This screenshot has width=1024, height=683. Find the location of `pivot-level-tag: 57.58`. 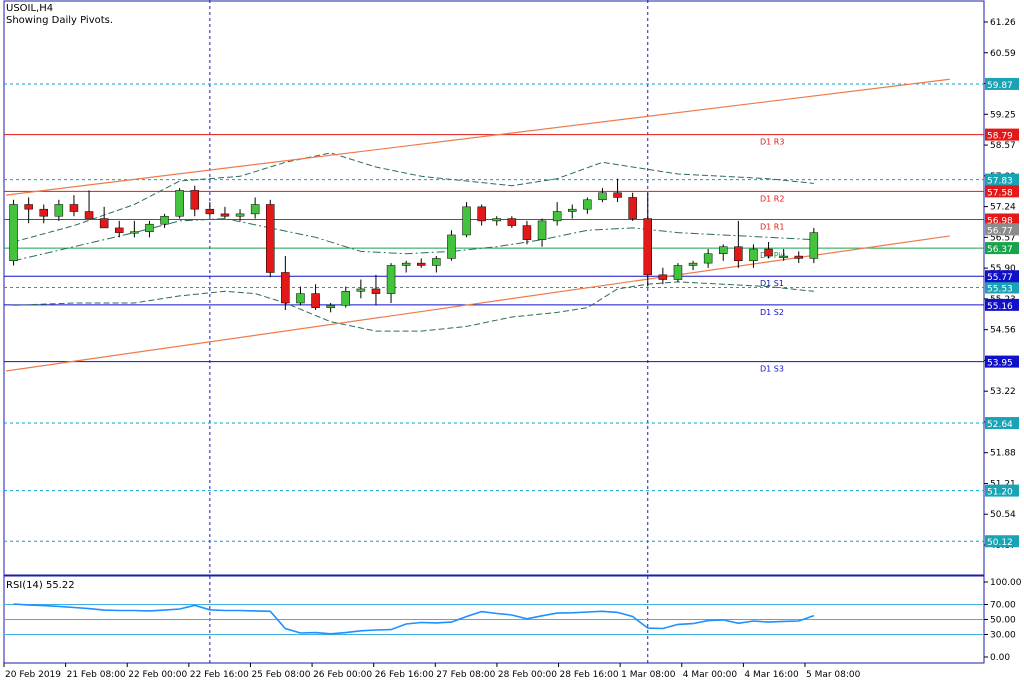

pivot-level-tag: 57.58 is located at coordinates (1000, 193).